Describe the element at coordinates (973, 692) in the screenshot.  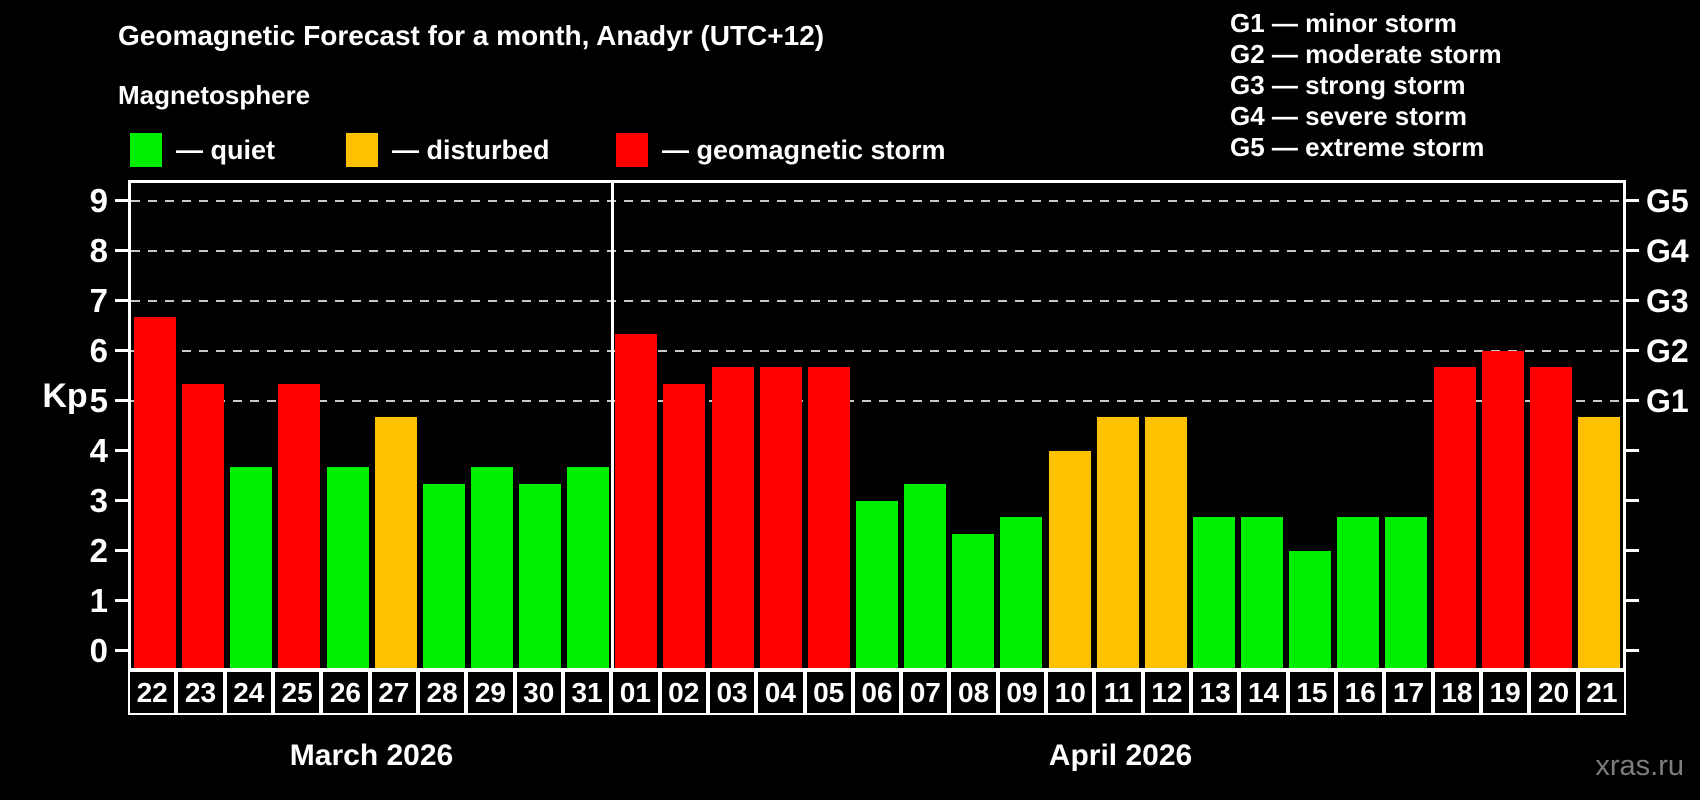
I see `date-label: 08` at that location.